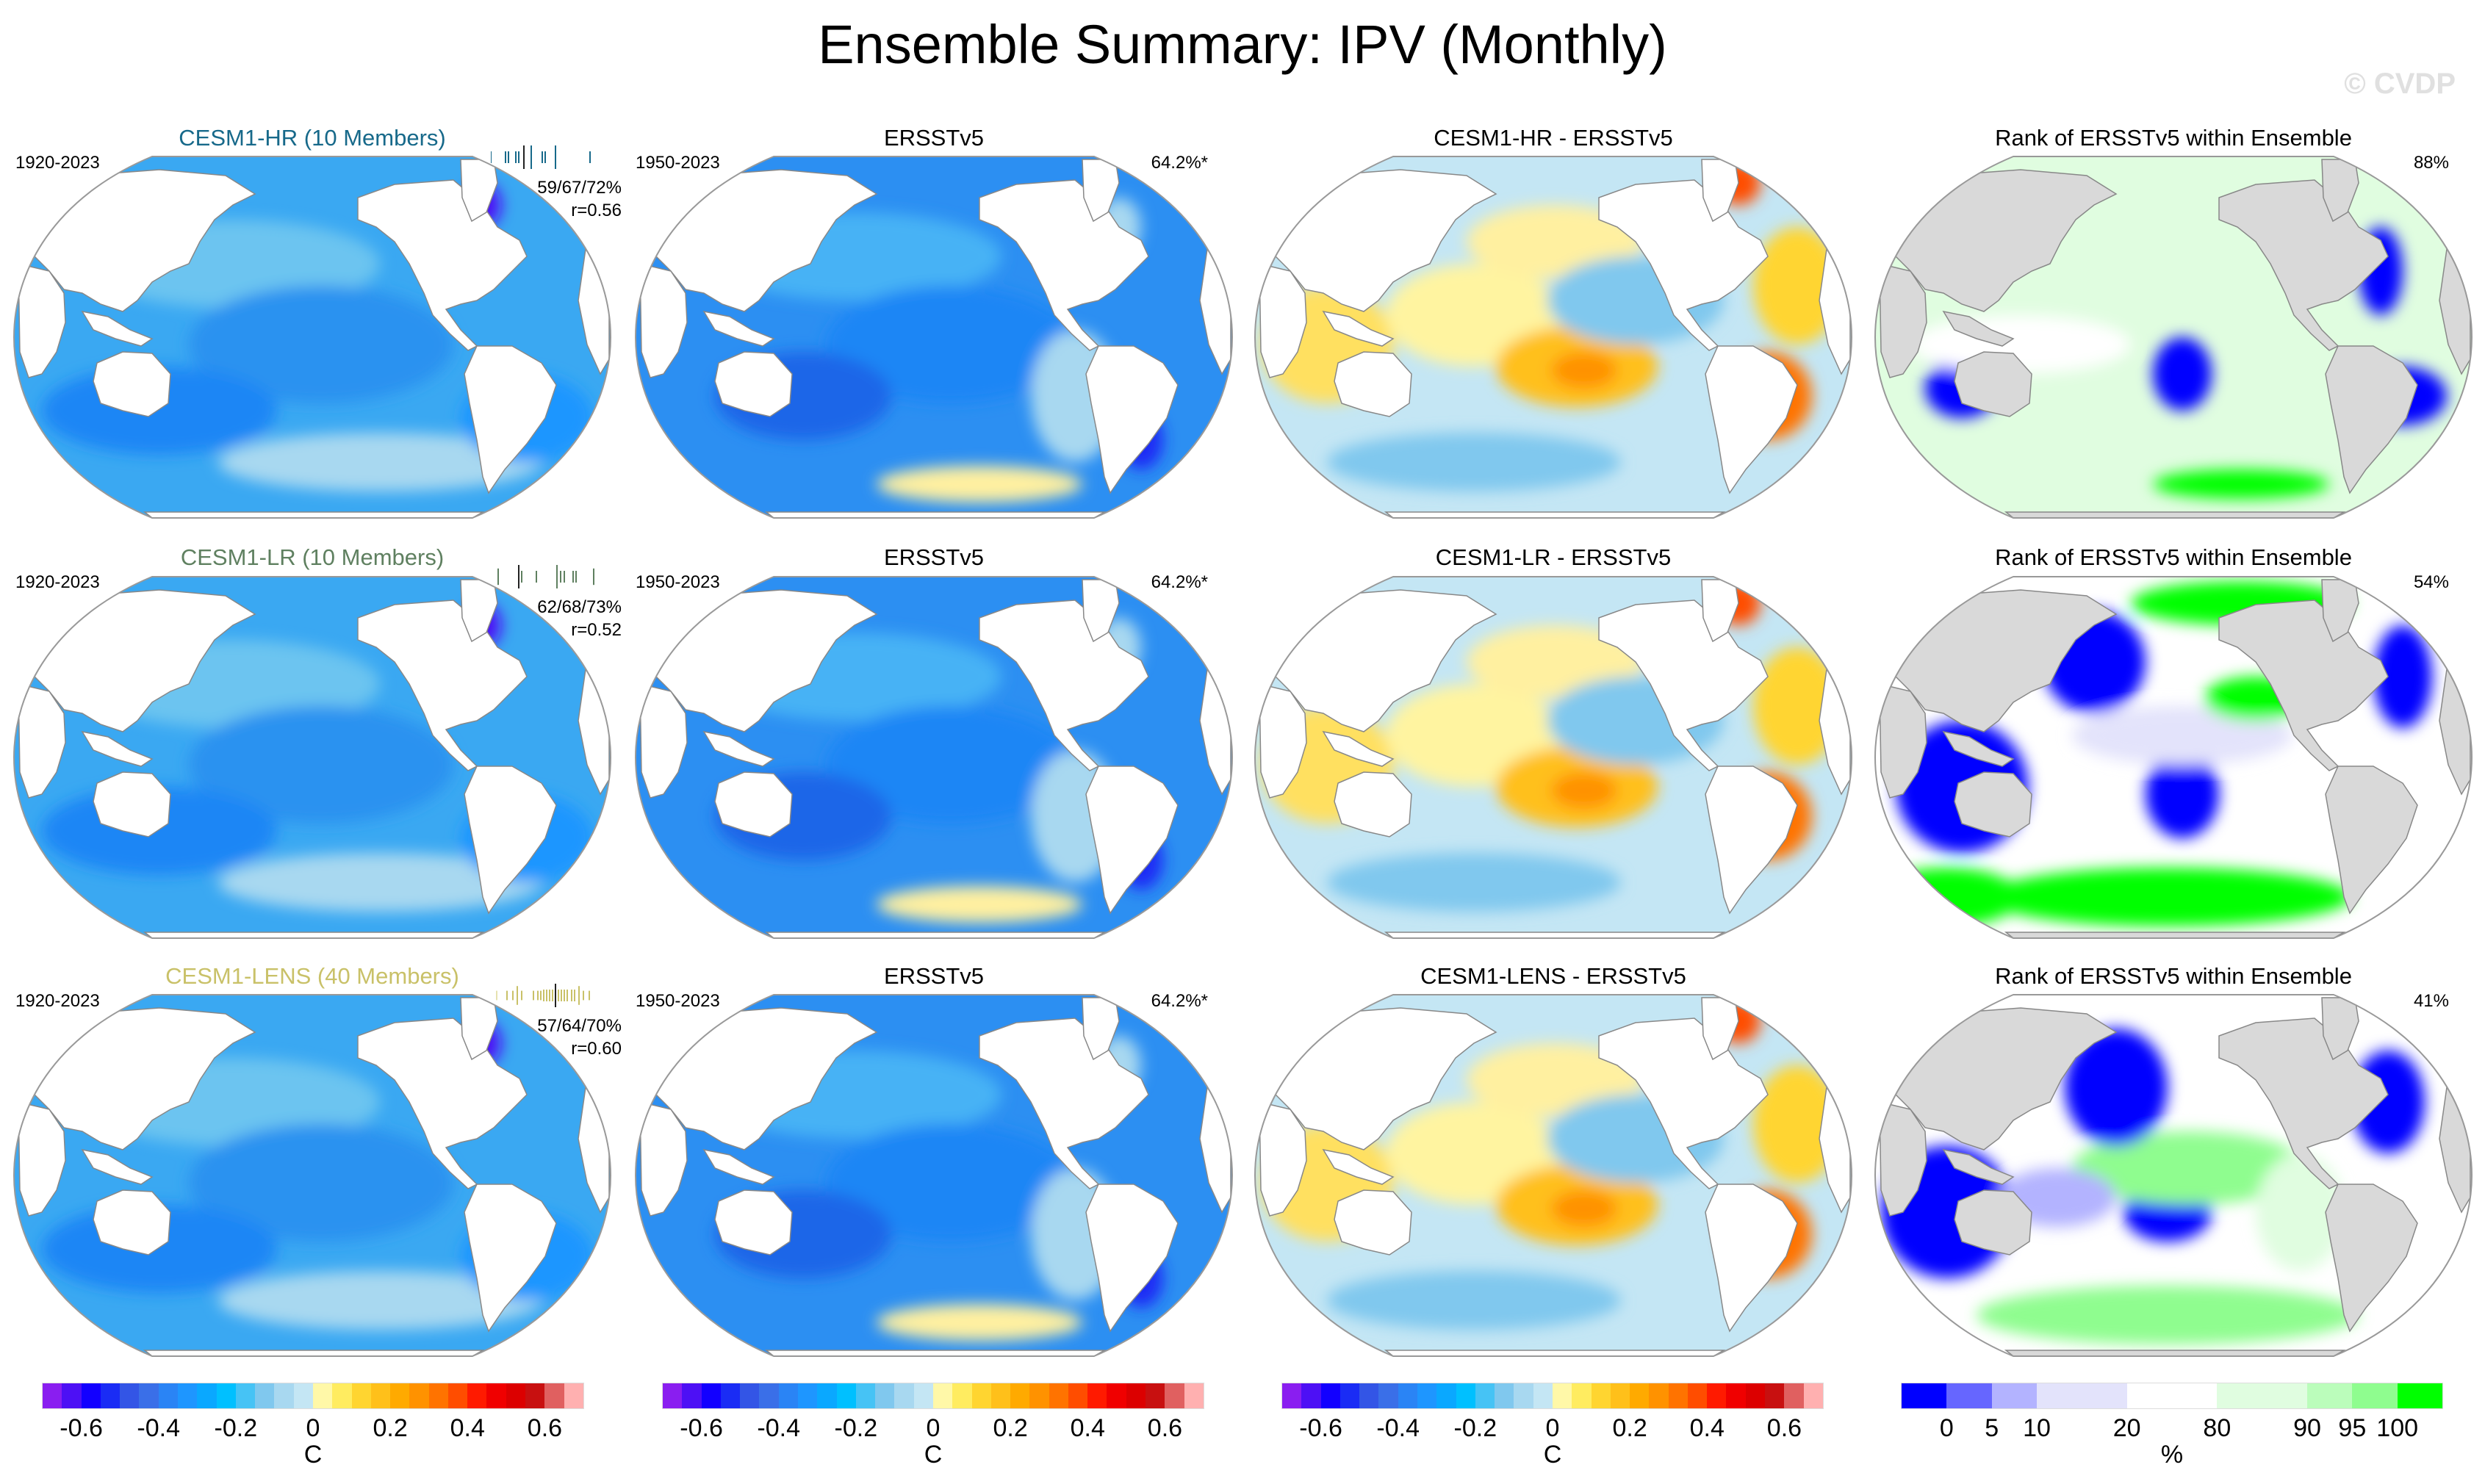 The height and width of the screenshot is (1484, 2485). What do you see at coordinates (2126, 1428) in the screenshot?
I see `colorbar-tick-label: 20` at bounding box center [2126, 1428].